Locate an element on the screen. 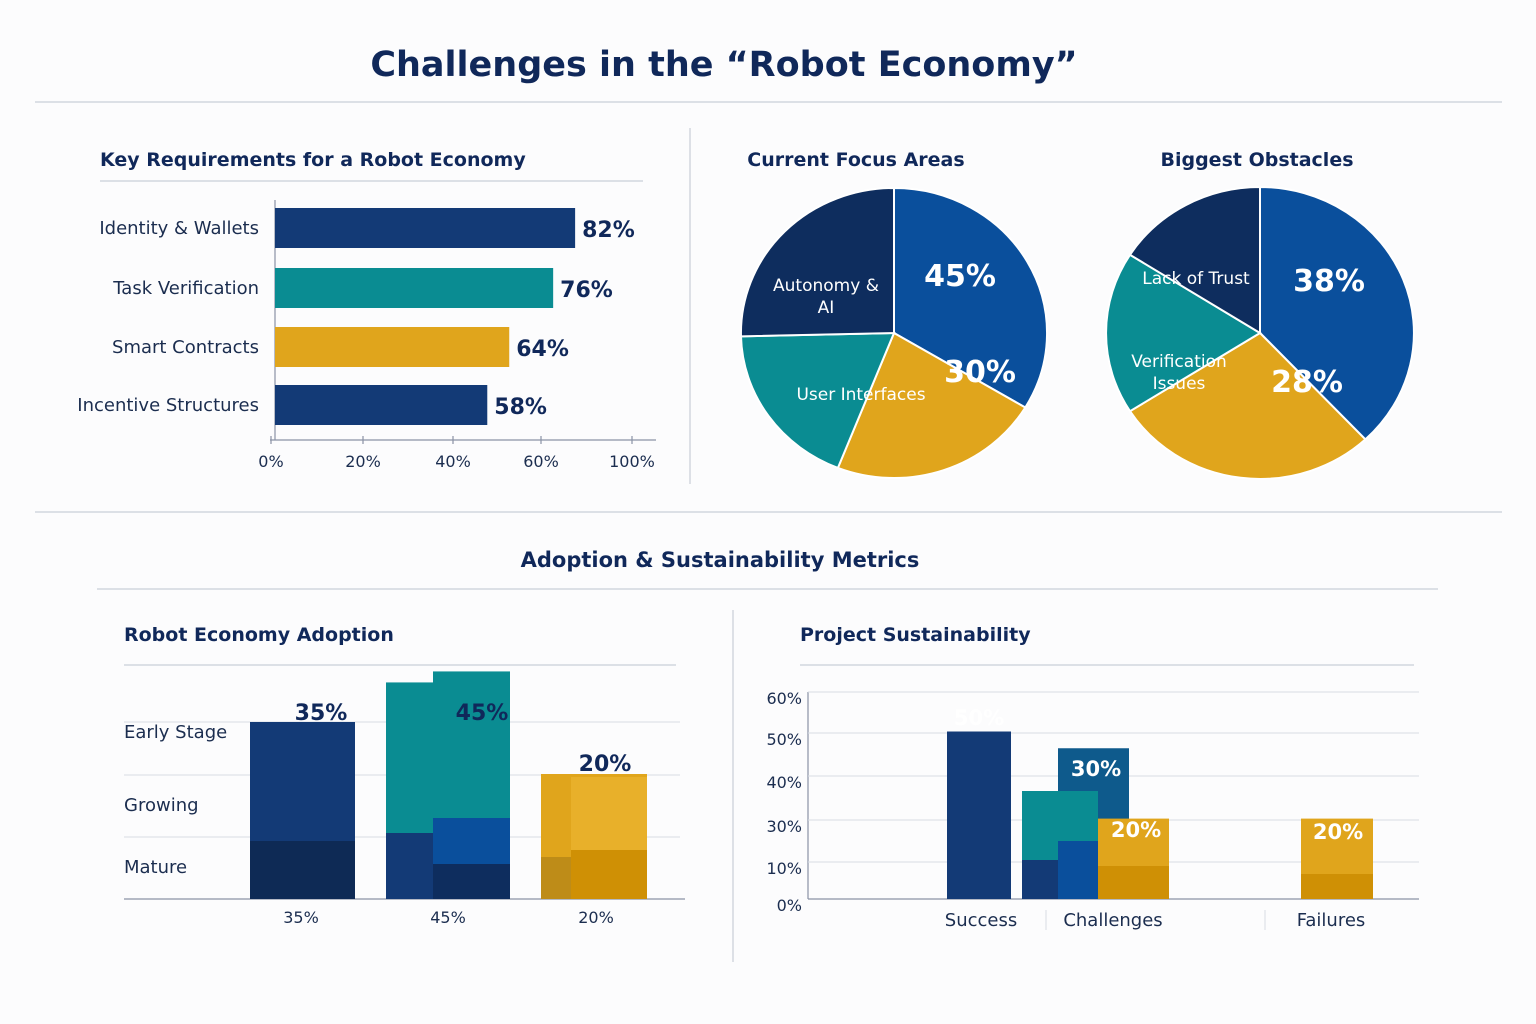  requirements-x-tick-label: 60% is located at coordinates (541, 461).